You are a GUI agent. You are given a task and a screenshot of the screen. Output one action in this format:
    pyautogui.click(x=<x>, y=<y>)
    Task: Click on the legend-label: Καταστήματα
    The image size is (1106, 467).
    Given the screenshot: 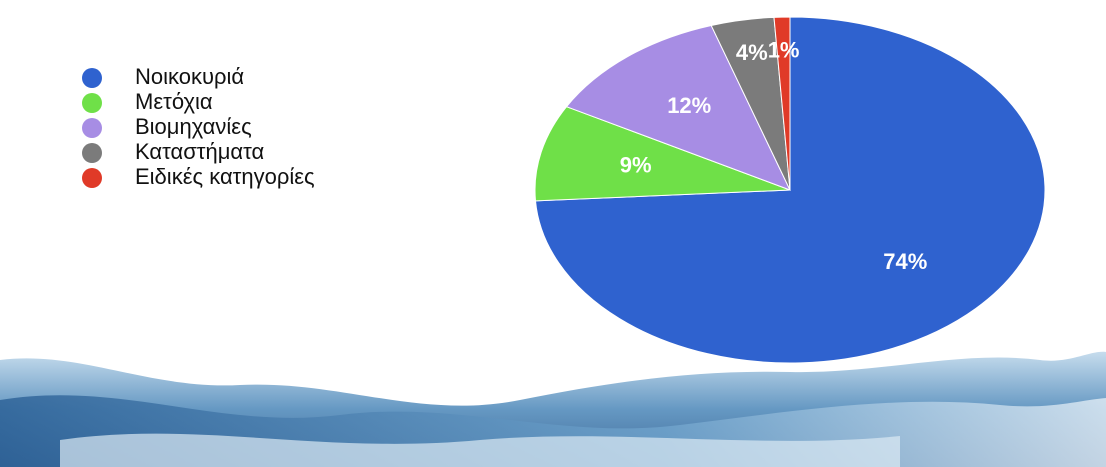 What is the action you would take?
    pyautogui.click(x=199, y=151)
    